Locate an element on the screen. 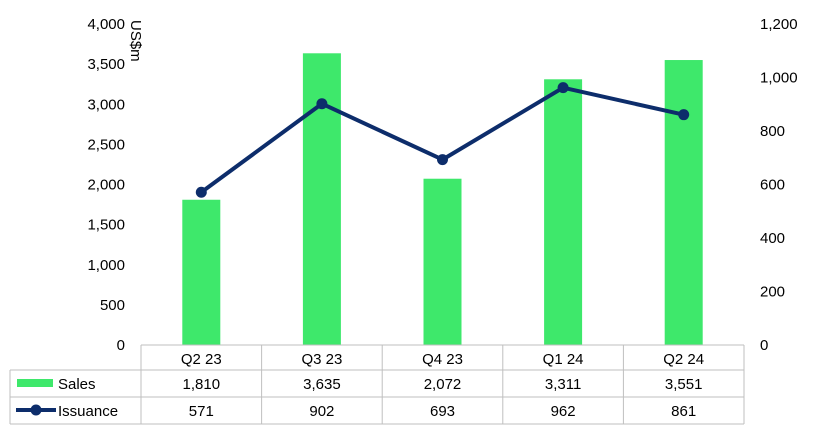 The width and height of the screenshot is (819, 437). y-tick-label: 1,000 is located at coordinates (106, 265).